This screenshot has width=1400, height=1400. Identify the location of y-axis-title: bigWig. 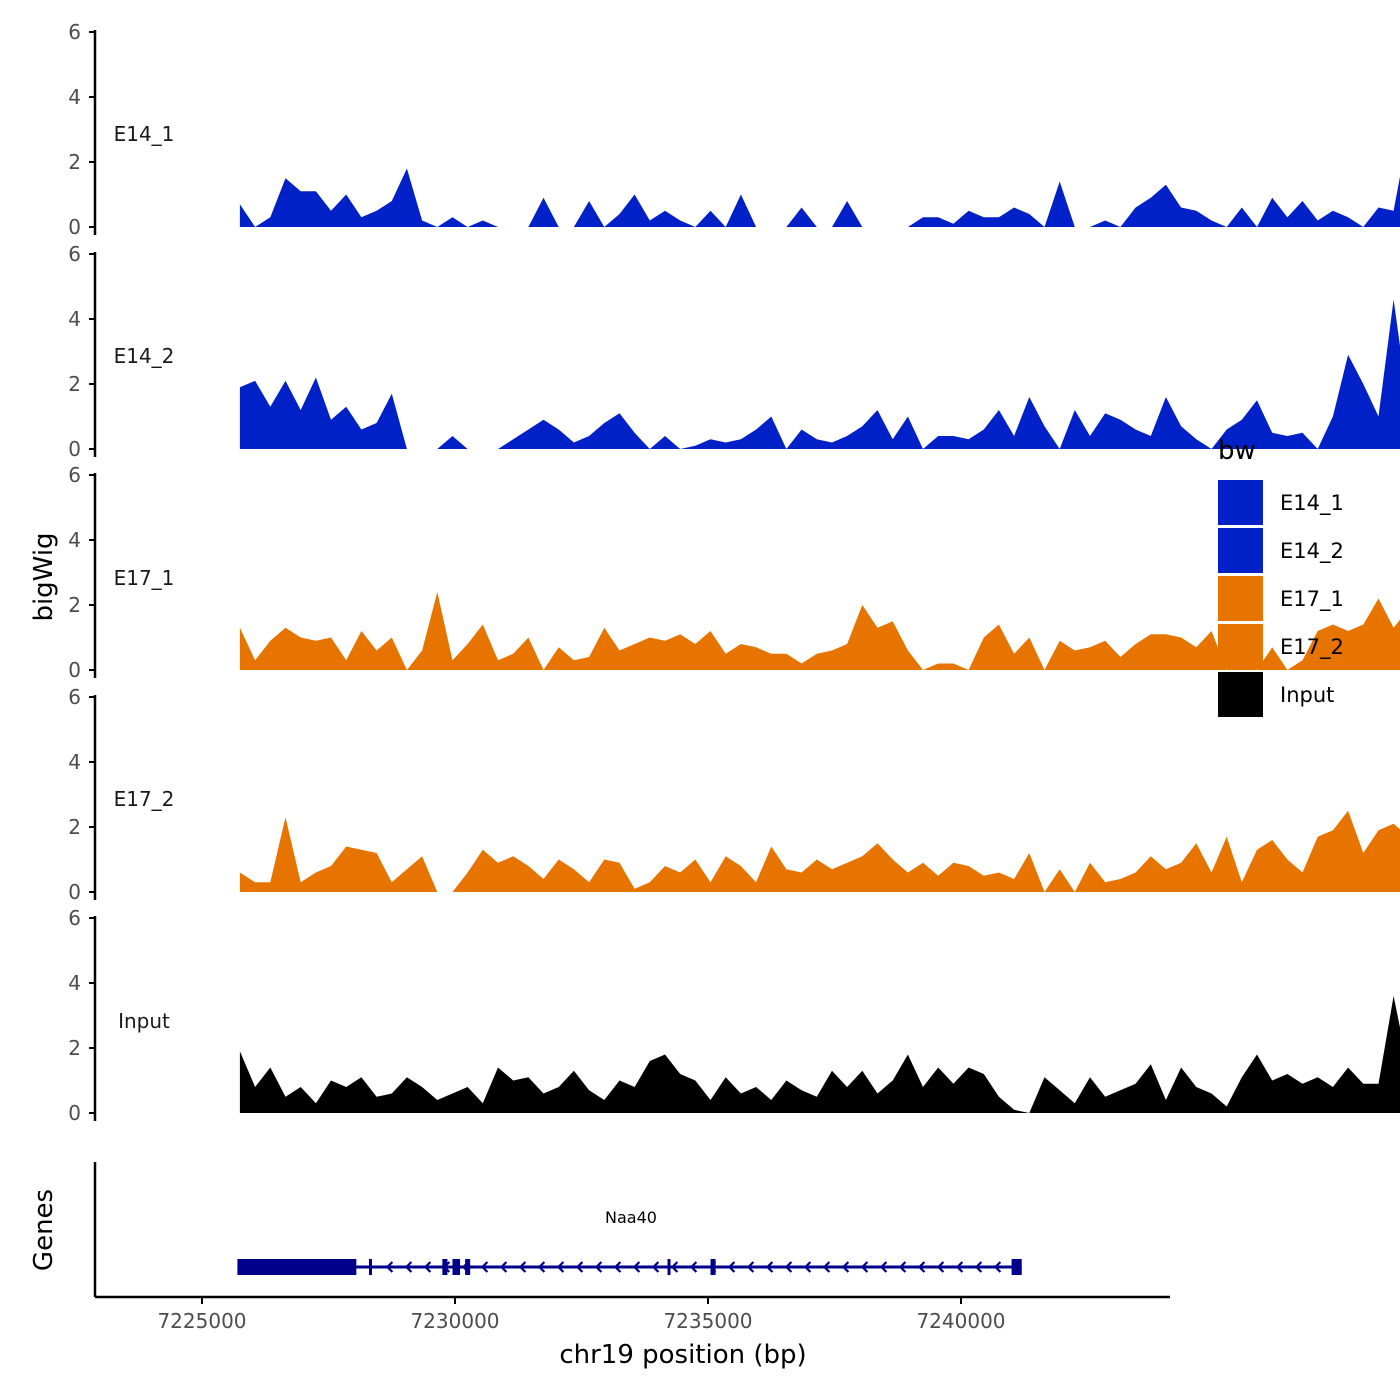
(44, 576).